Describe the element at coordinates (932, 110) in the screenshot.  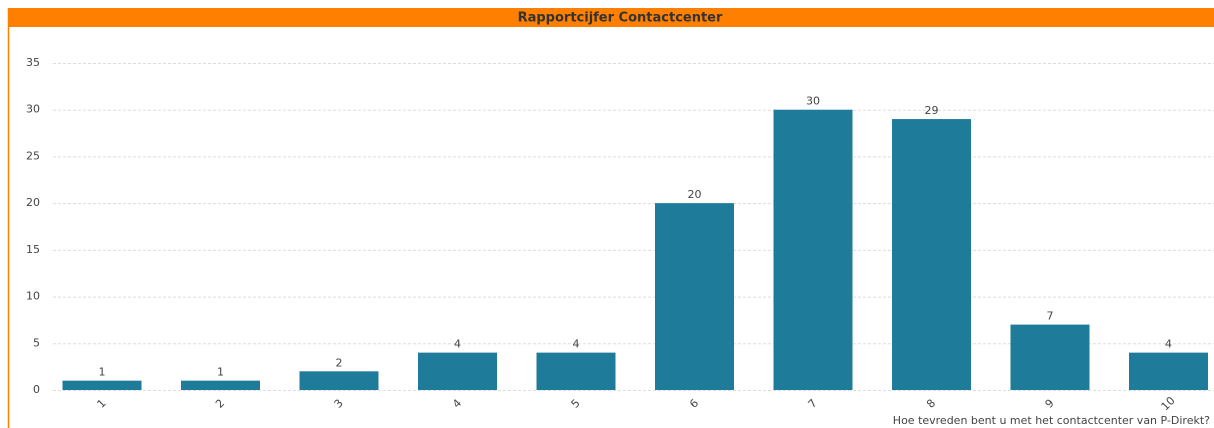
I see `value-label: 29` at that location.